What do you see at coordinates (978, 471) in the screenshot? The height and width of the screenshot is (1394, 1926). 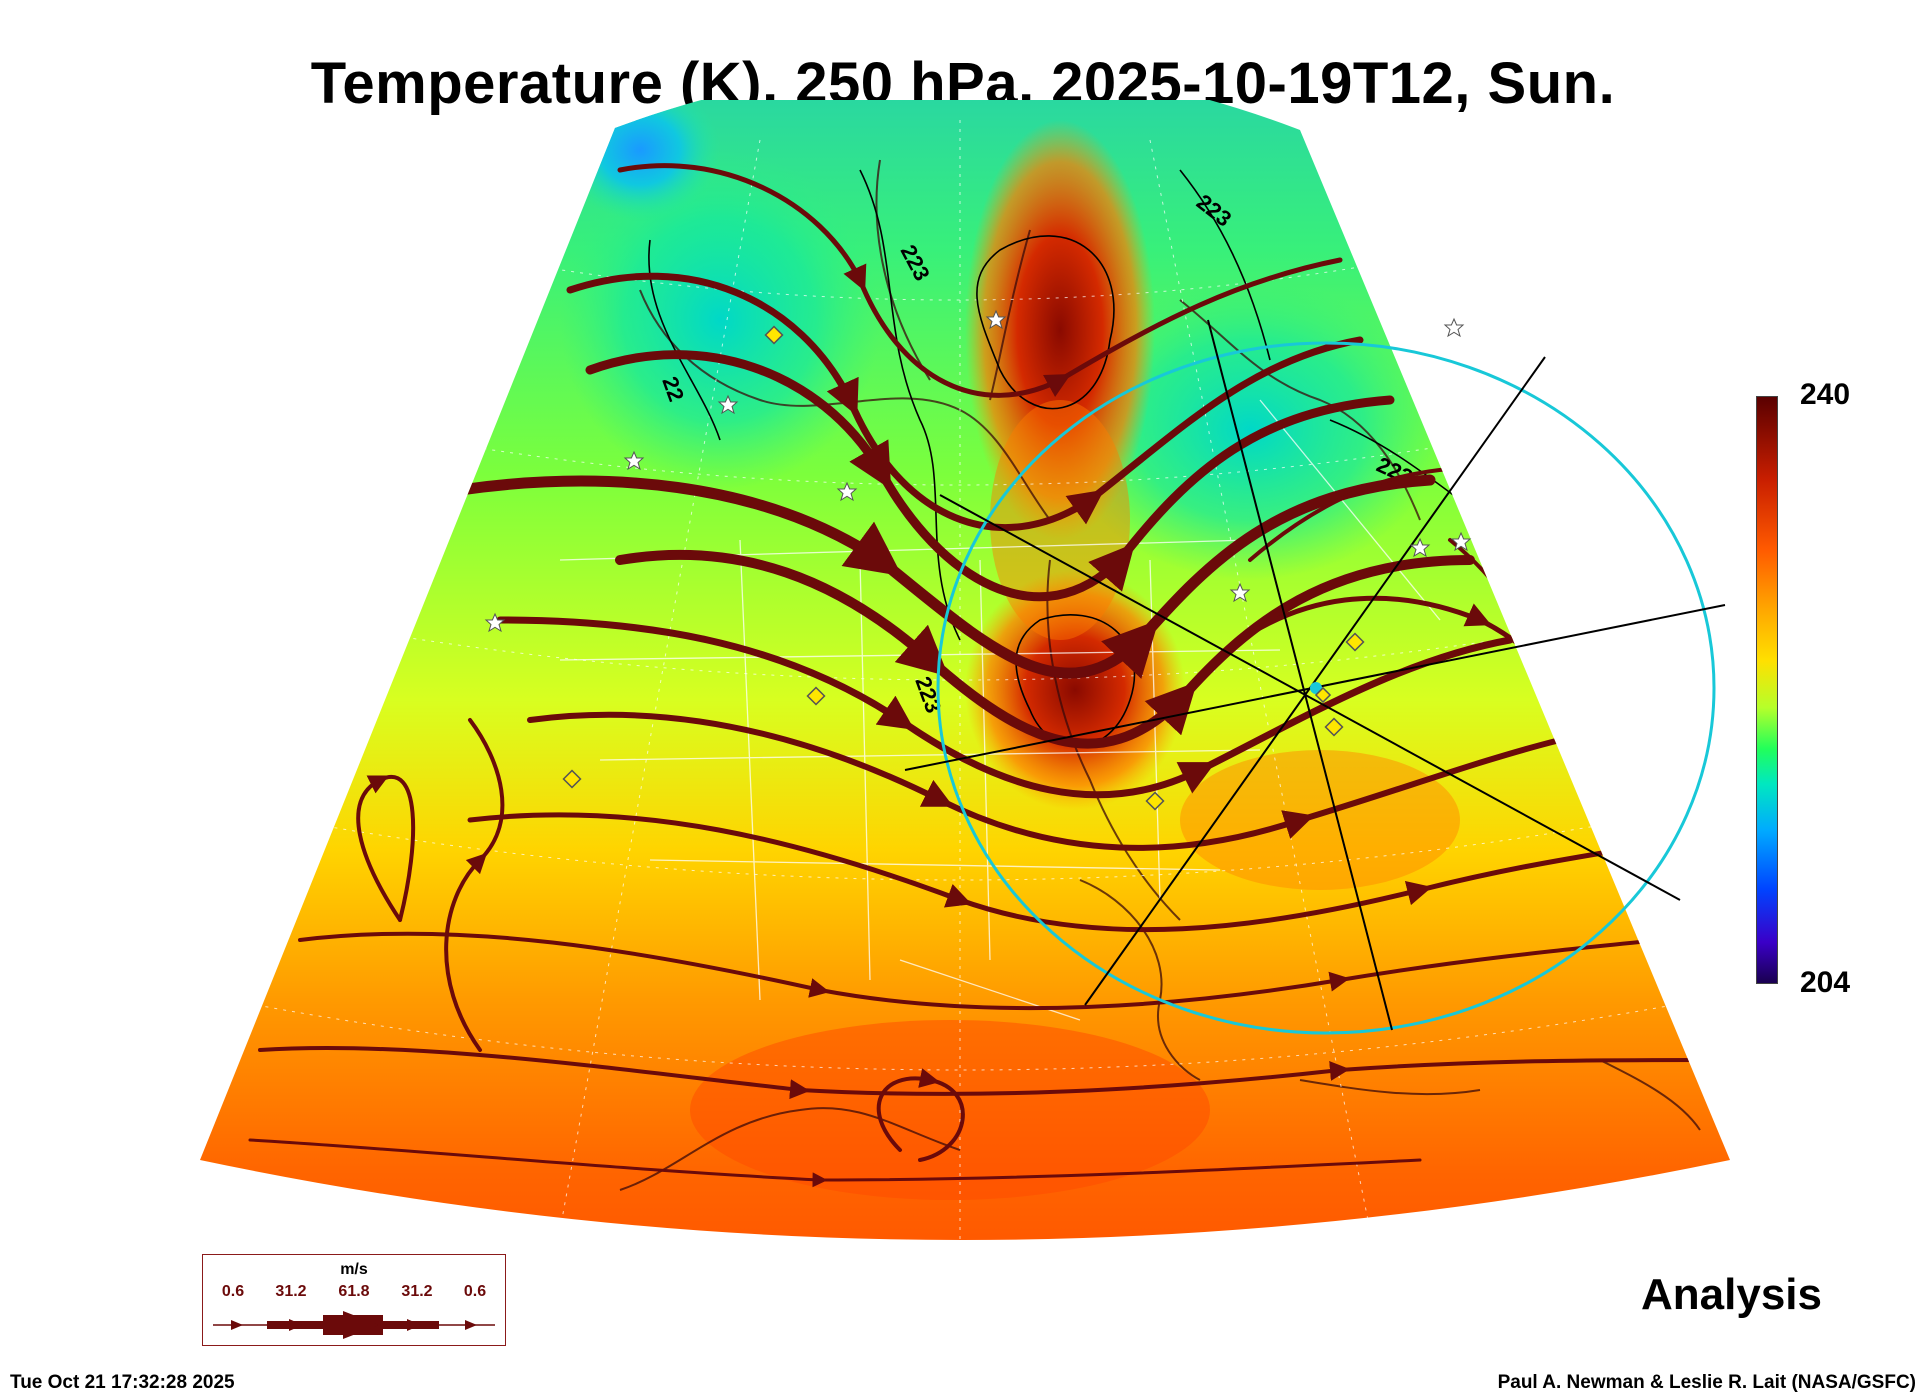 I see `star-markers` at bounding box center [978, 471].